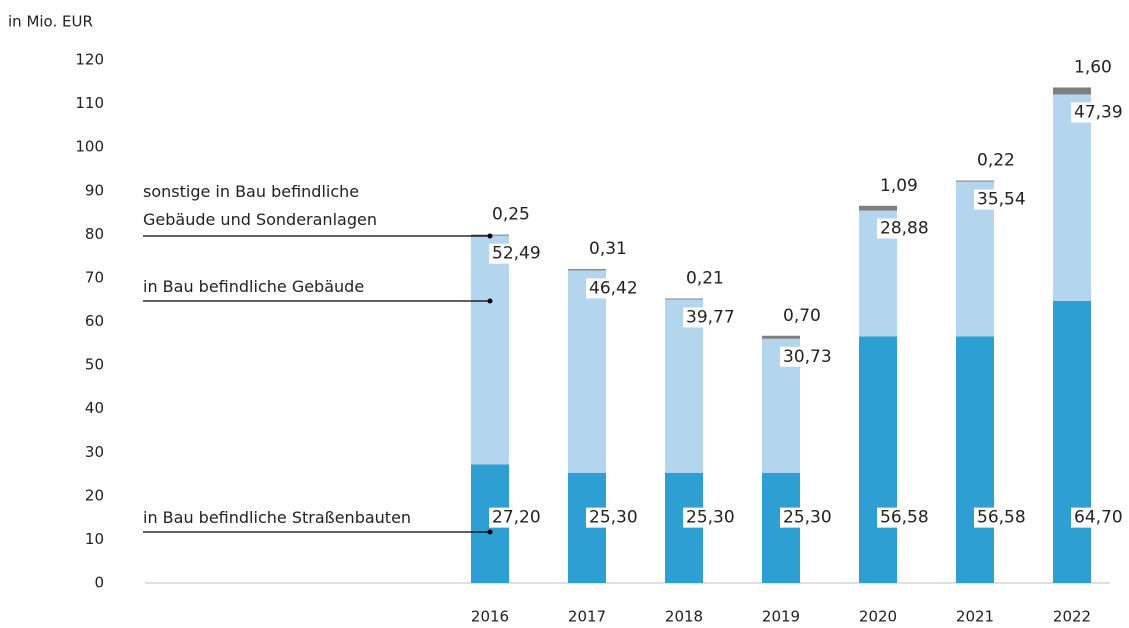 Image resolution: width=1129 pixels, height=628 pixels. What do you see at coordinates (94, 365) in the screenshot?
I see `y-tick-label: 50` at bounding box center [94, 365].